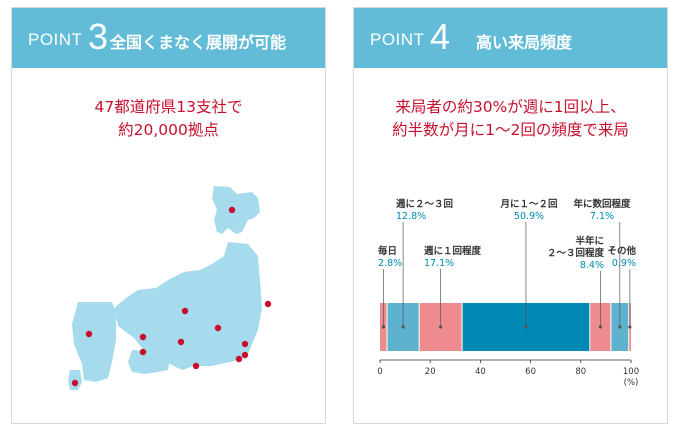  Describe the element at coordinates (424, 204) in the screenshot. I see `category-label: 週に２〜３回` at that location.